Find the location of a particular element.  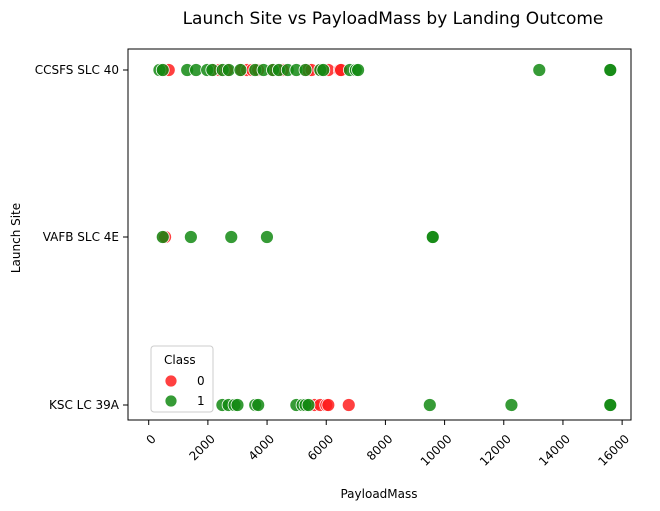

legend: Class 0 1 is located at coordinates (182, 379).